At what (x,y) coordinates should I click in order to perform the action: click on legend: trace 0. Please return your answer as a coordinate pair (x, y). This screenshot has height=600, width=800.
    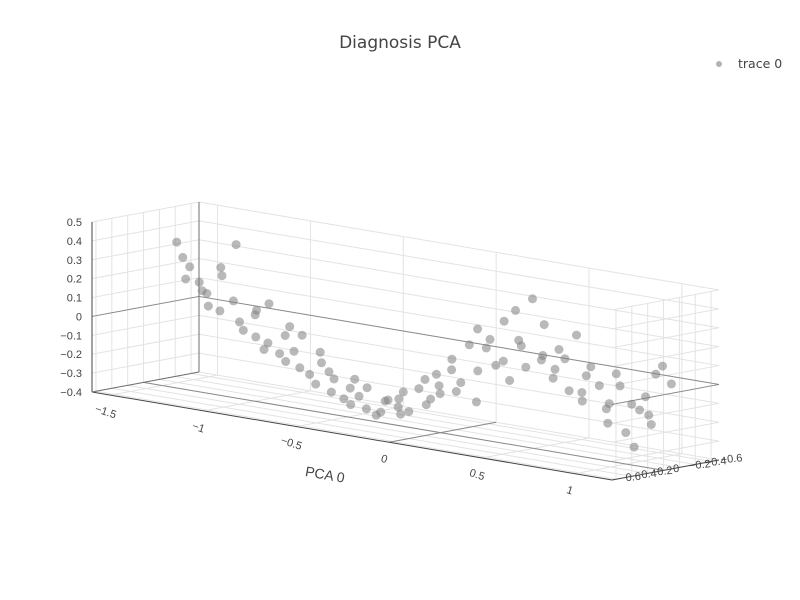
    Looking at the image, I should click on (749, 63).